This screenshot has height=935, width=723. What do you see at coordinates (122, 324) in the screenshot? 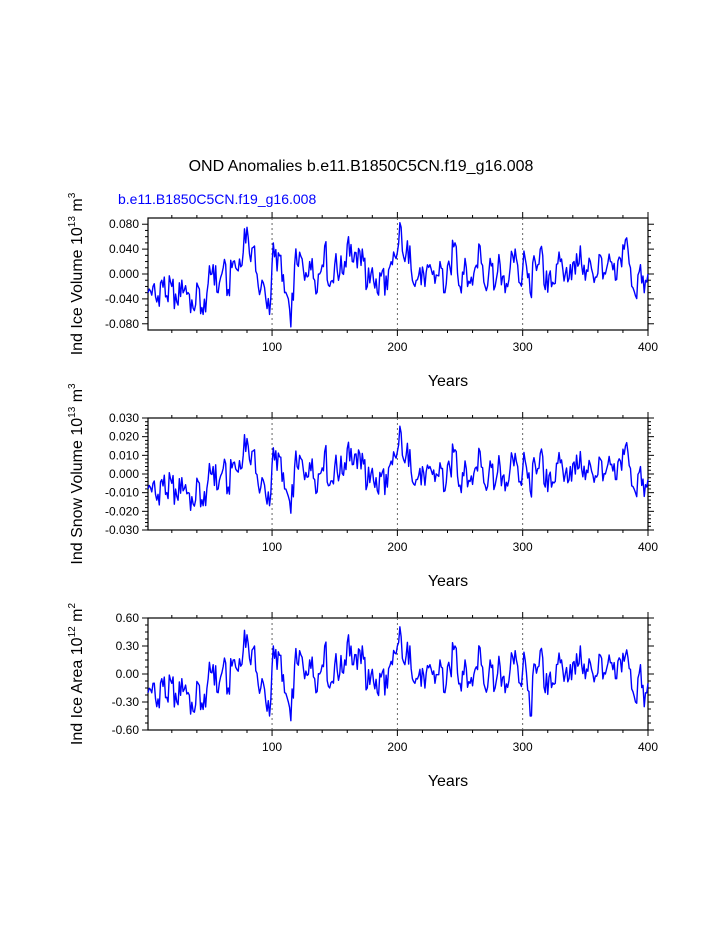
I see `y-tick-label: -0.080` at bounding box center [122, 324].